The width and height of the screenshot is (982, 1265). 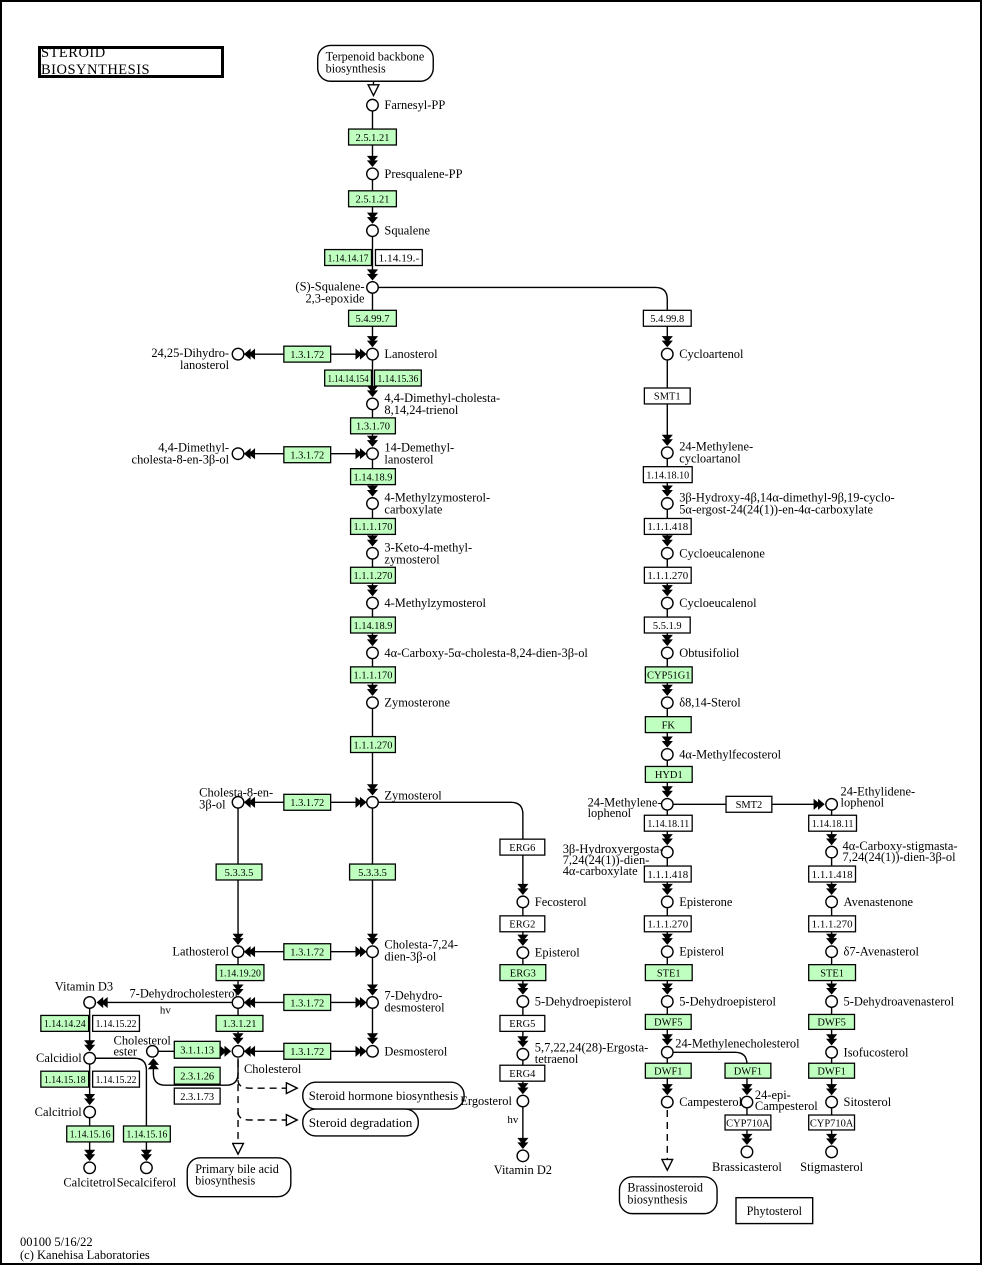 I want to click on enzyme-box-ERG5, so click(x=522, y=1023).